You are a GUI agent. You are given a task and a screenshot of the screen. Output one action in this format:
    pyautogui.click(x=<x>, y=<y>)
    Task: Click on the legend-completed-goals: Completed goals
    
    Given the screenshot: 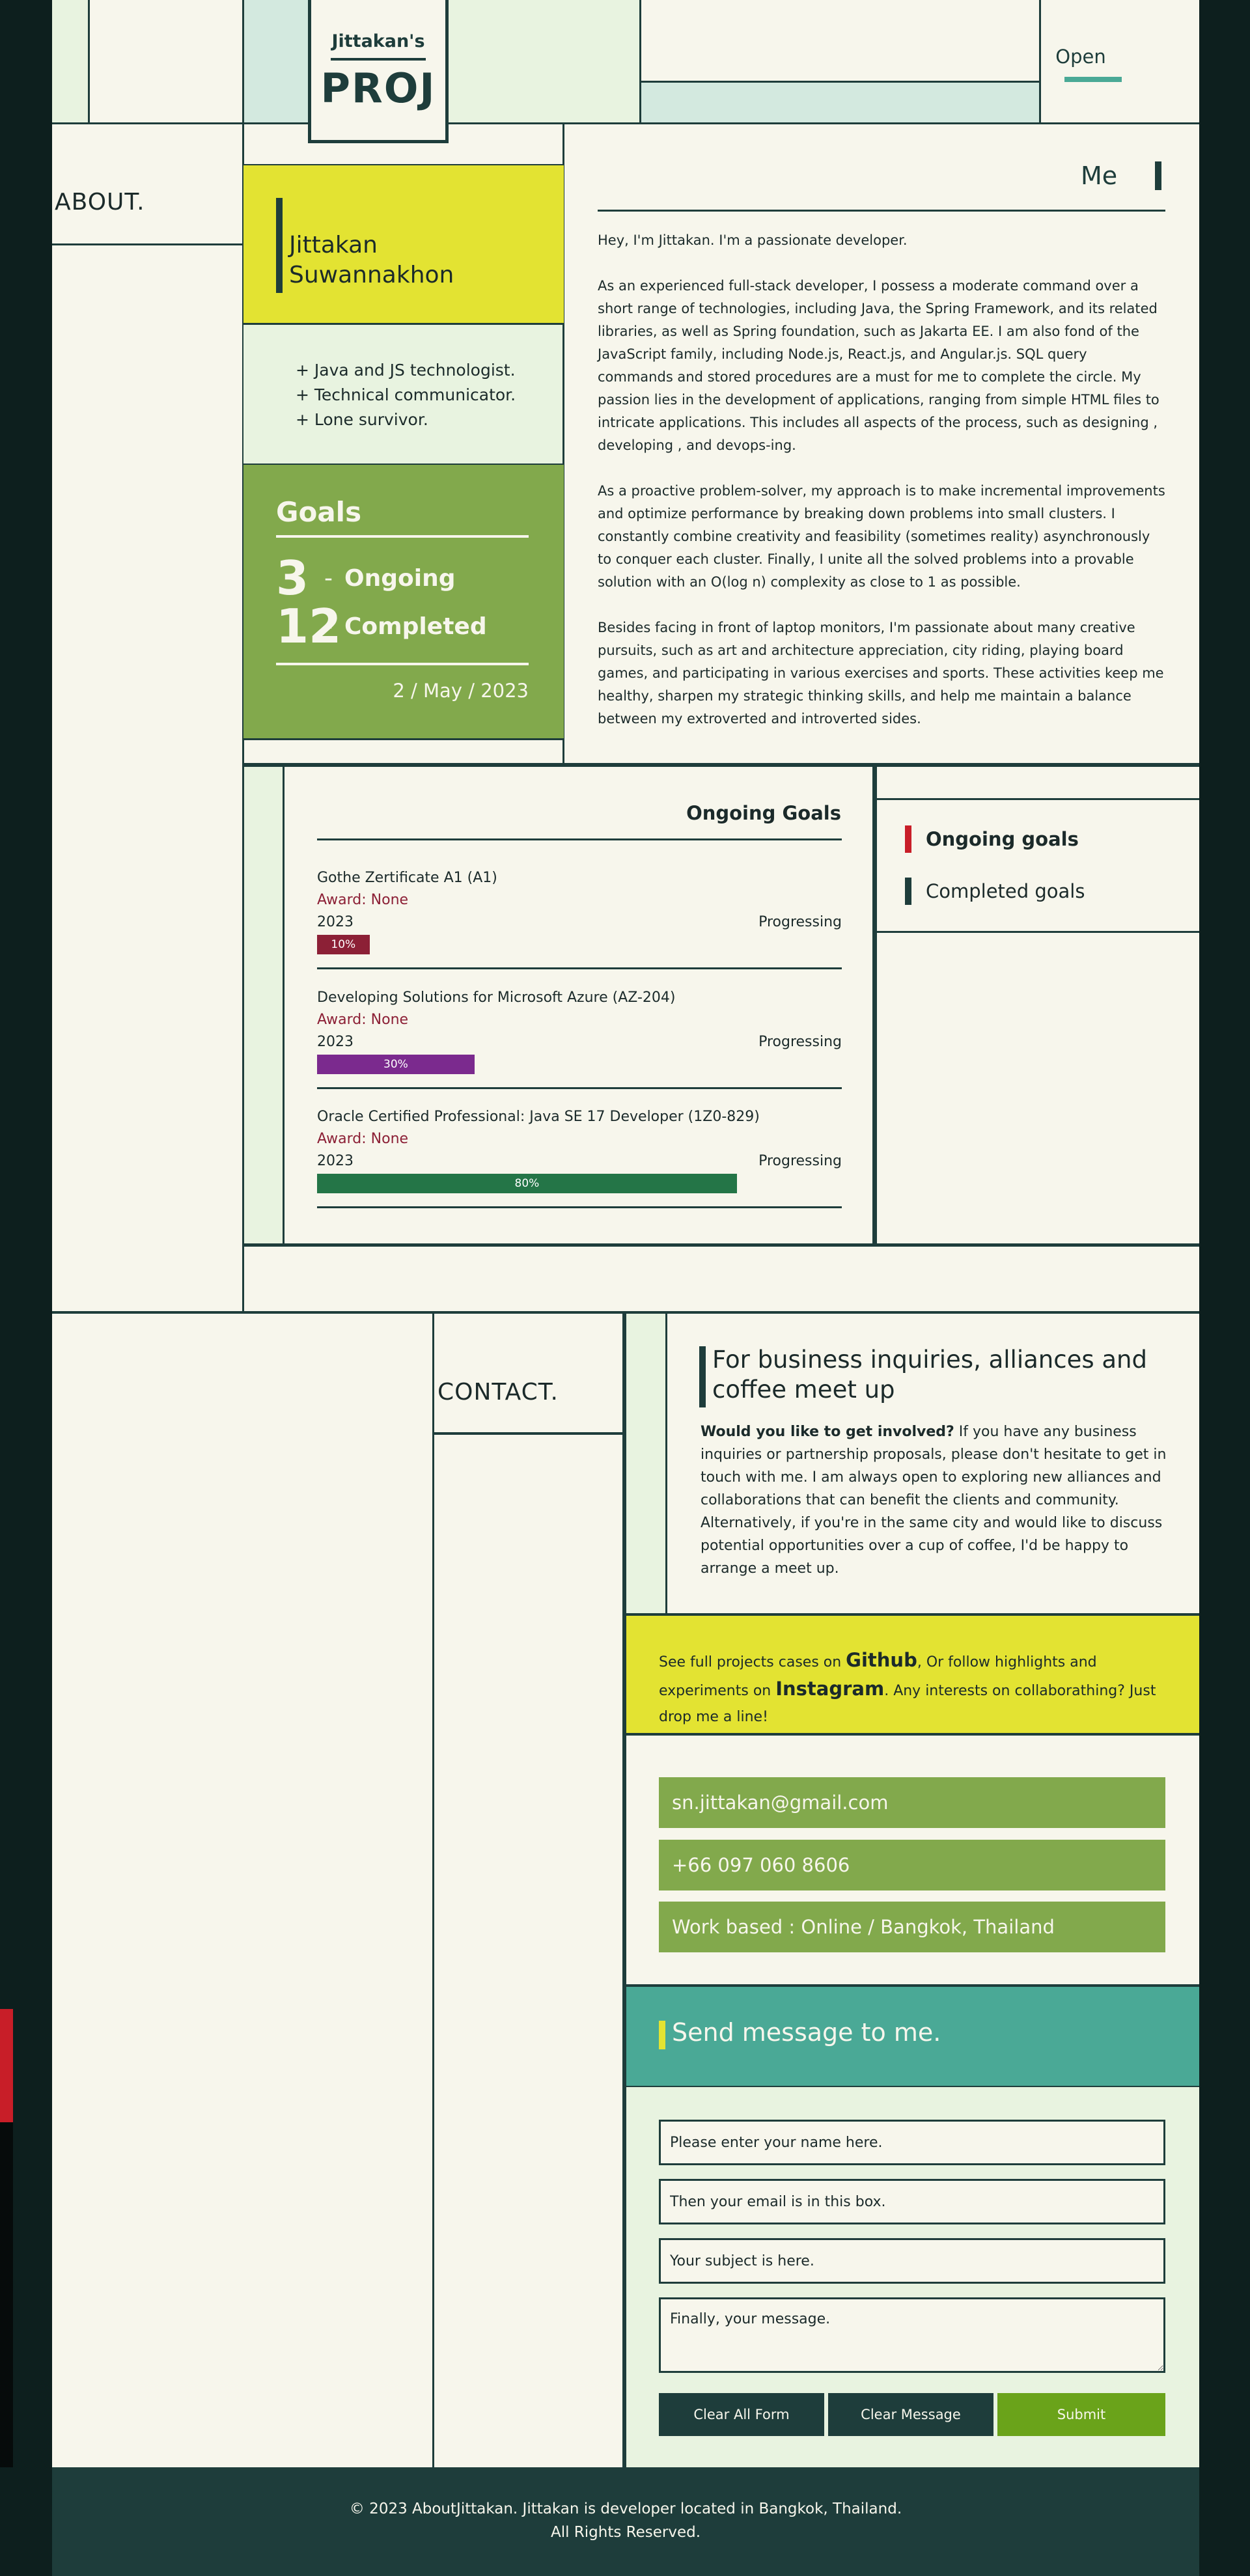 What is the action you would take?
    pyautogui.click(x=995, y=891)
    